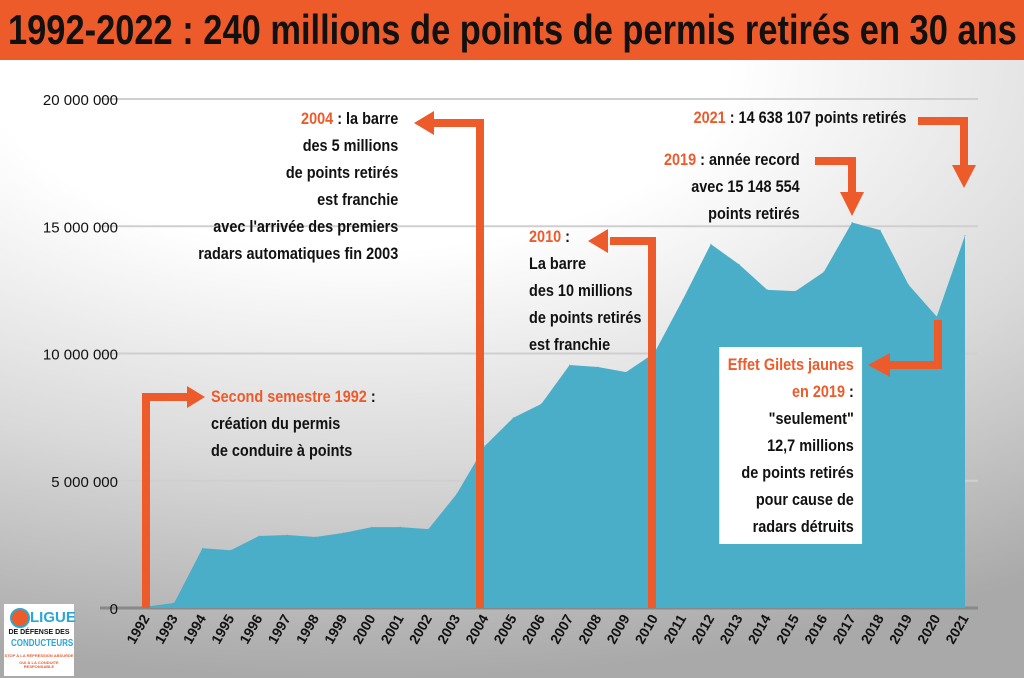 This screenshot has height=678, width=1024. I want to click on annotation-head: Second semestre 1992, so click(289, 396).